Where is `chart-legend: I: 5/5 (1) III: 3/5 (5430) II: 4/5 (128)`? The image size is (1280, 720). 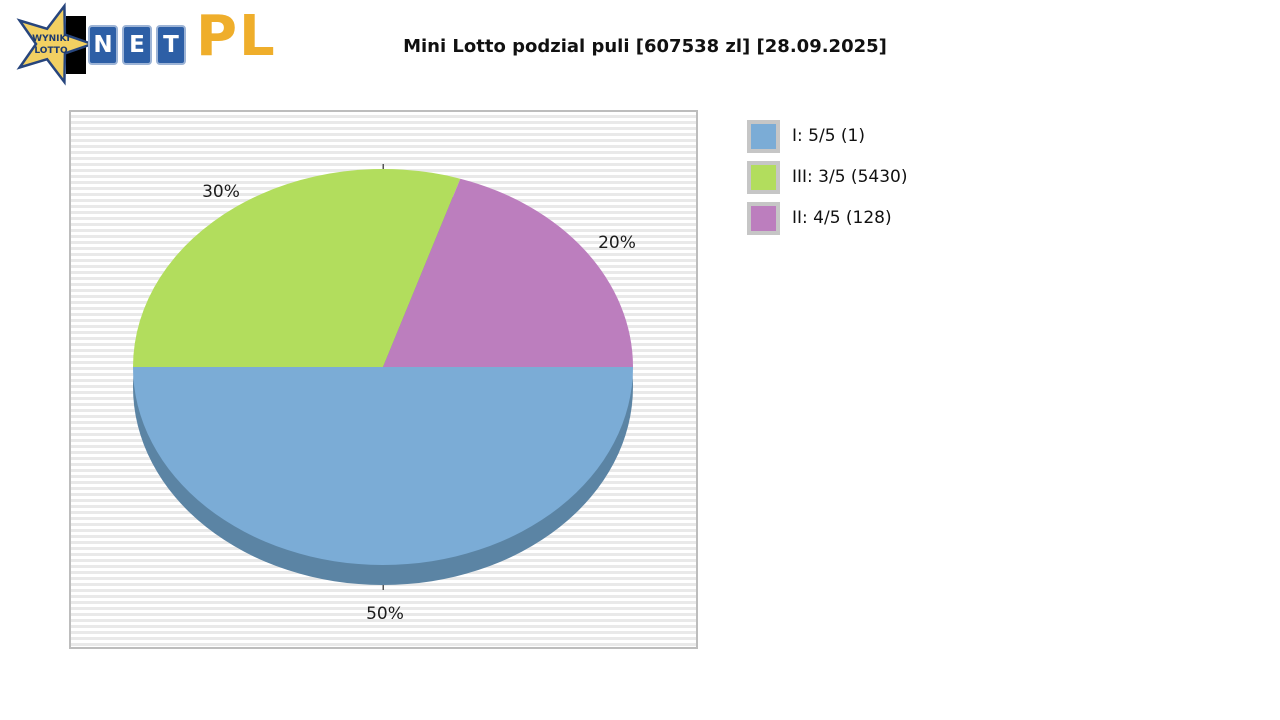 chart-legend: I: 5/5 (1) III: 3/5 (5430) II: 4/5 (128) is located at coordinates (827, 181).